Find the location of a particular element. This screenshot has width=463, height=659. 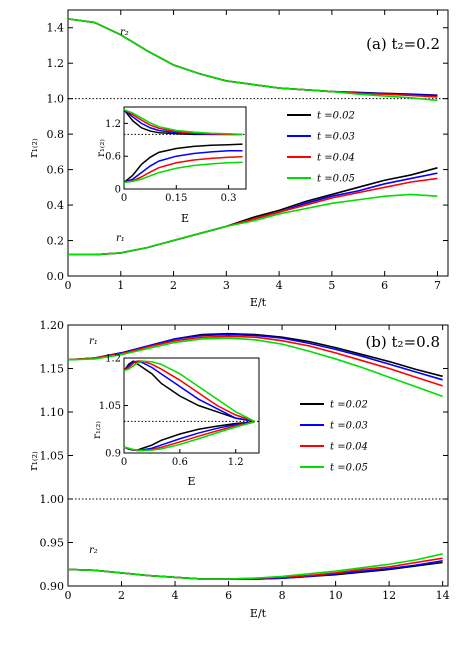

inset-chart: 0 0.15 0.3 0 0.6 1.2 Er₁₍₂₎ is located at coordinates (171, 165).